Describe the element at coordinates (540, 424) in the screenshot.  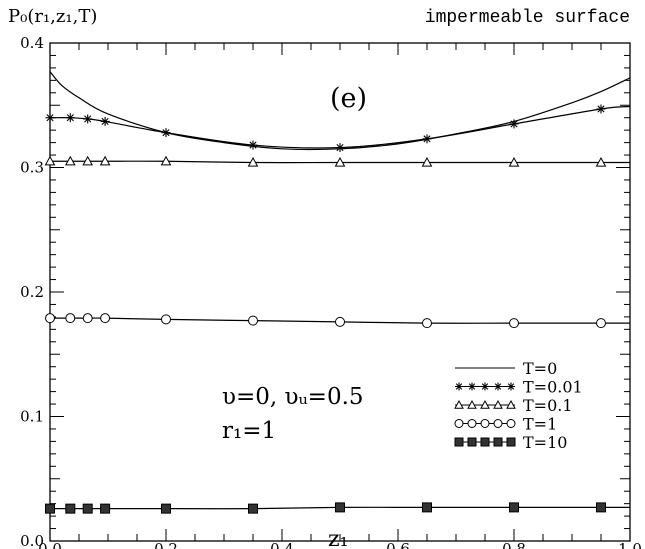
I see `legend-label-t-1: T=1` at that location.